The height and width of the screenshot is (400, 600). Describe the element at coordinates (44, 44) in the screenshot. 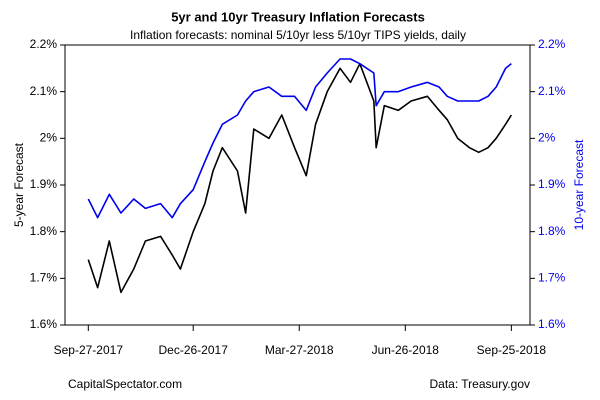

I see `y-tick-label: 2.2%` at that location.